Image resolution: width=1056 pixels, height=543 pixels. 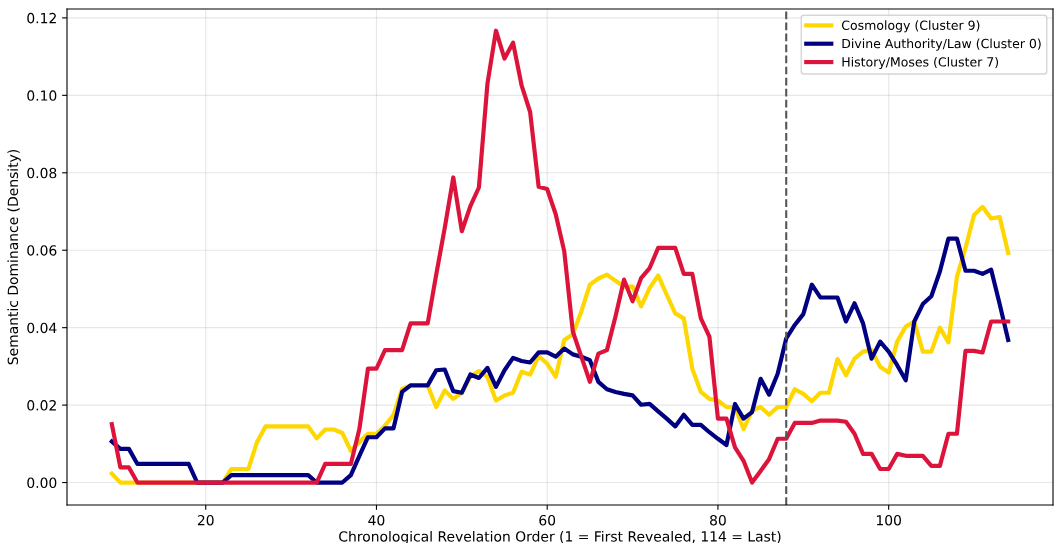 What do you see at coordinates (910, 26) in the screenshot?
I see `legend-label: Cosmology (Cluster 9)` at bounding box center [910, 26].